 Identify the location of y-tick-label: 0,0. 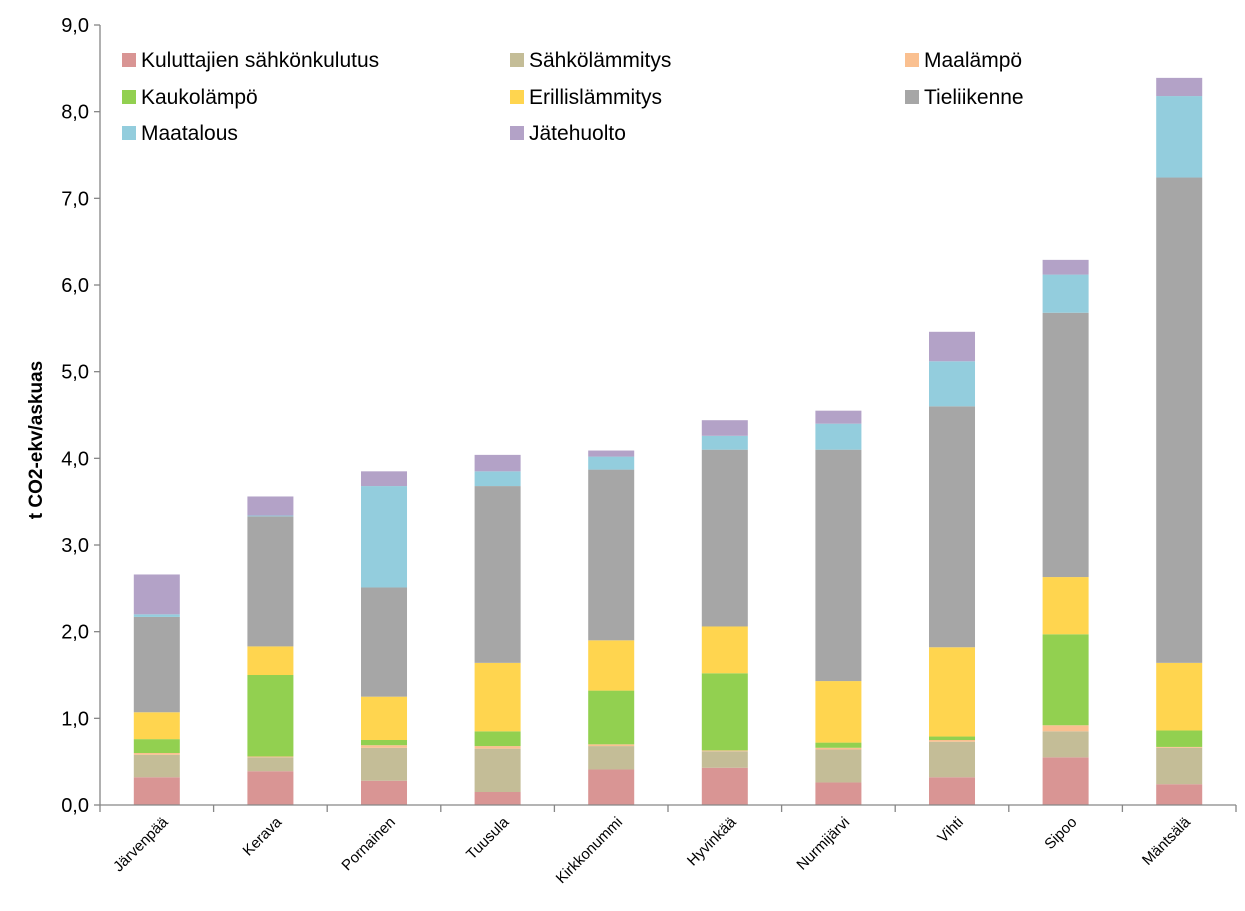
(75, 806).